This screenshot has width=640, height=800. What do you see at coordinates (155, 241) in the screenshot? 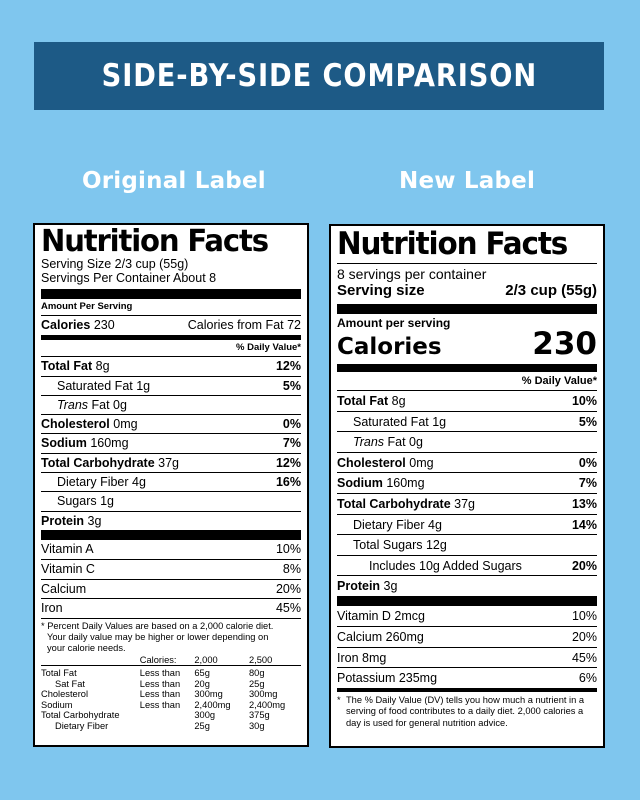
I see `nutrition-facts-title: Nutrition Facts` at bounding box center [155, 241].